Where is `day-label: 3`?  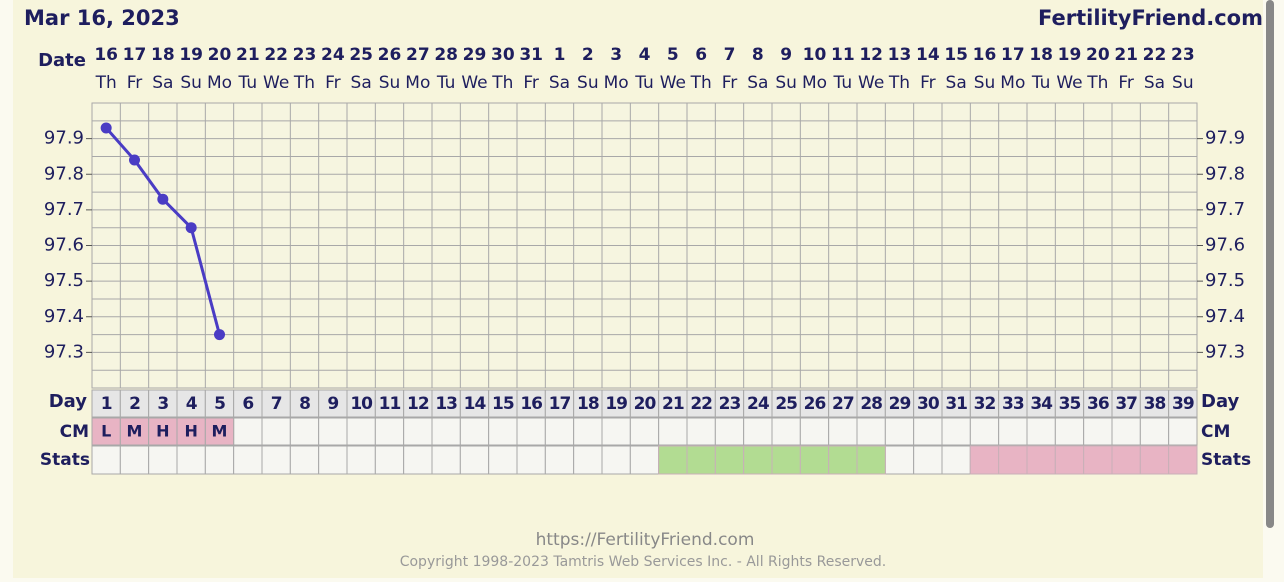 day-label: 3 is located at coordinates (162, 404).